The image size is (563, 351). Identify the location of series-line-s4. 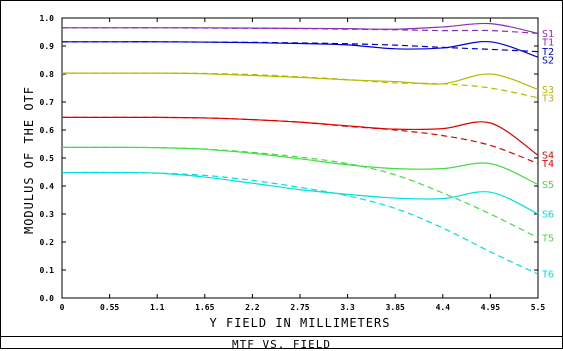
(300, 136).